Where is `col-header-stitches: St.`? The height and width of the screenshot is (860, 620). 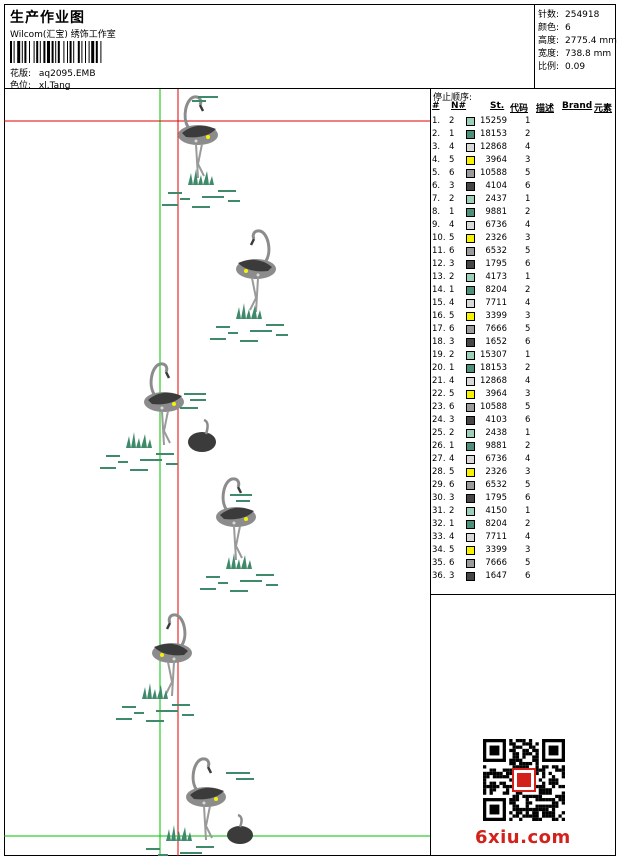
col-header-stitches: St. is located at coordinates (497, 106).